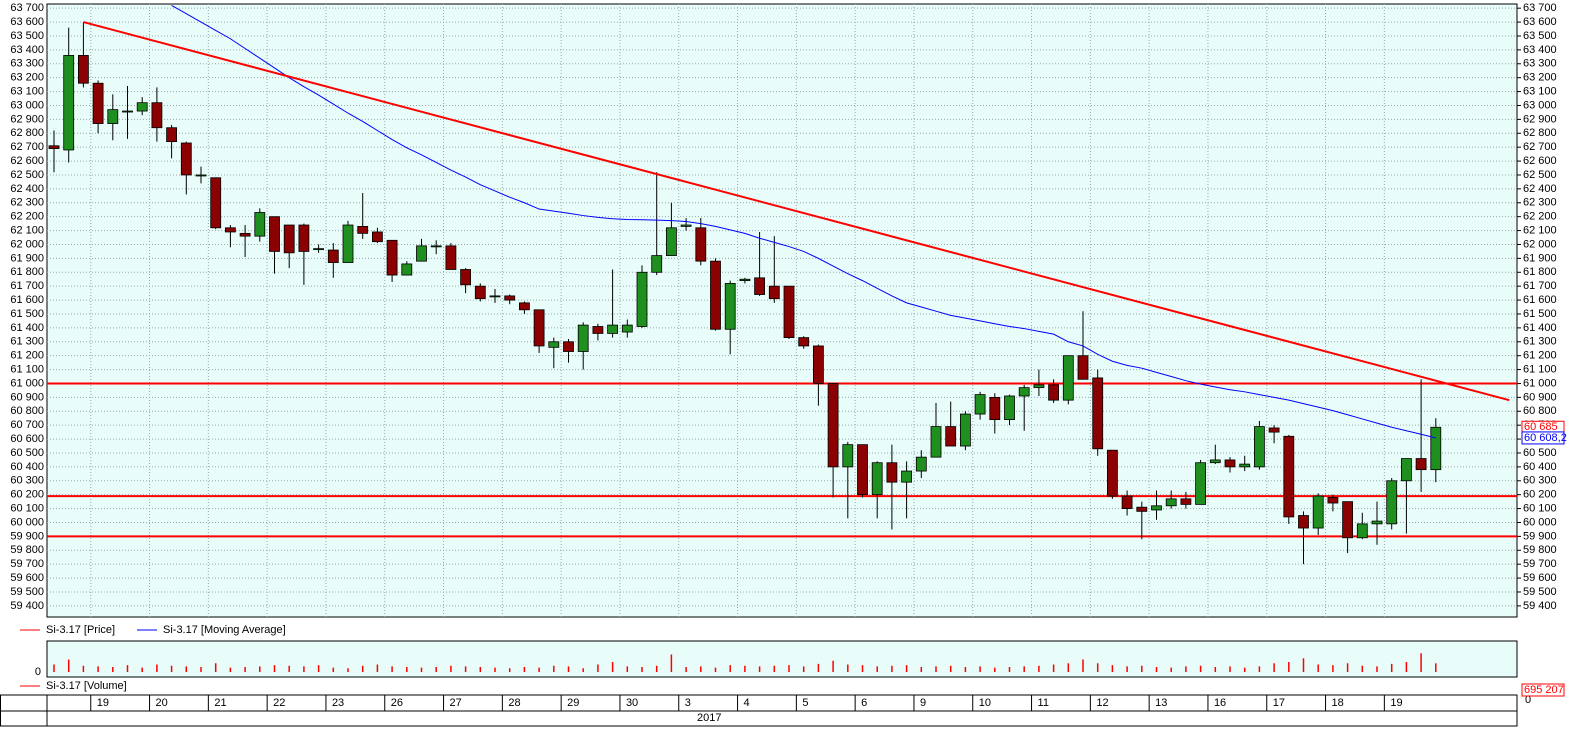  What do you see at coordinates (27, 8) in the screenshot?
I see `y-tick-label: 63 700` at bounding box center [27, 8].